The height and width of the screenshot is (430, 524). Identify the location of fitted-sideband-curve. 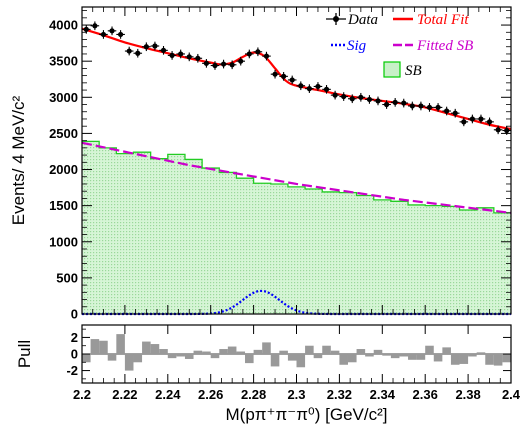
(296, 177).